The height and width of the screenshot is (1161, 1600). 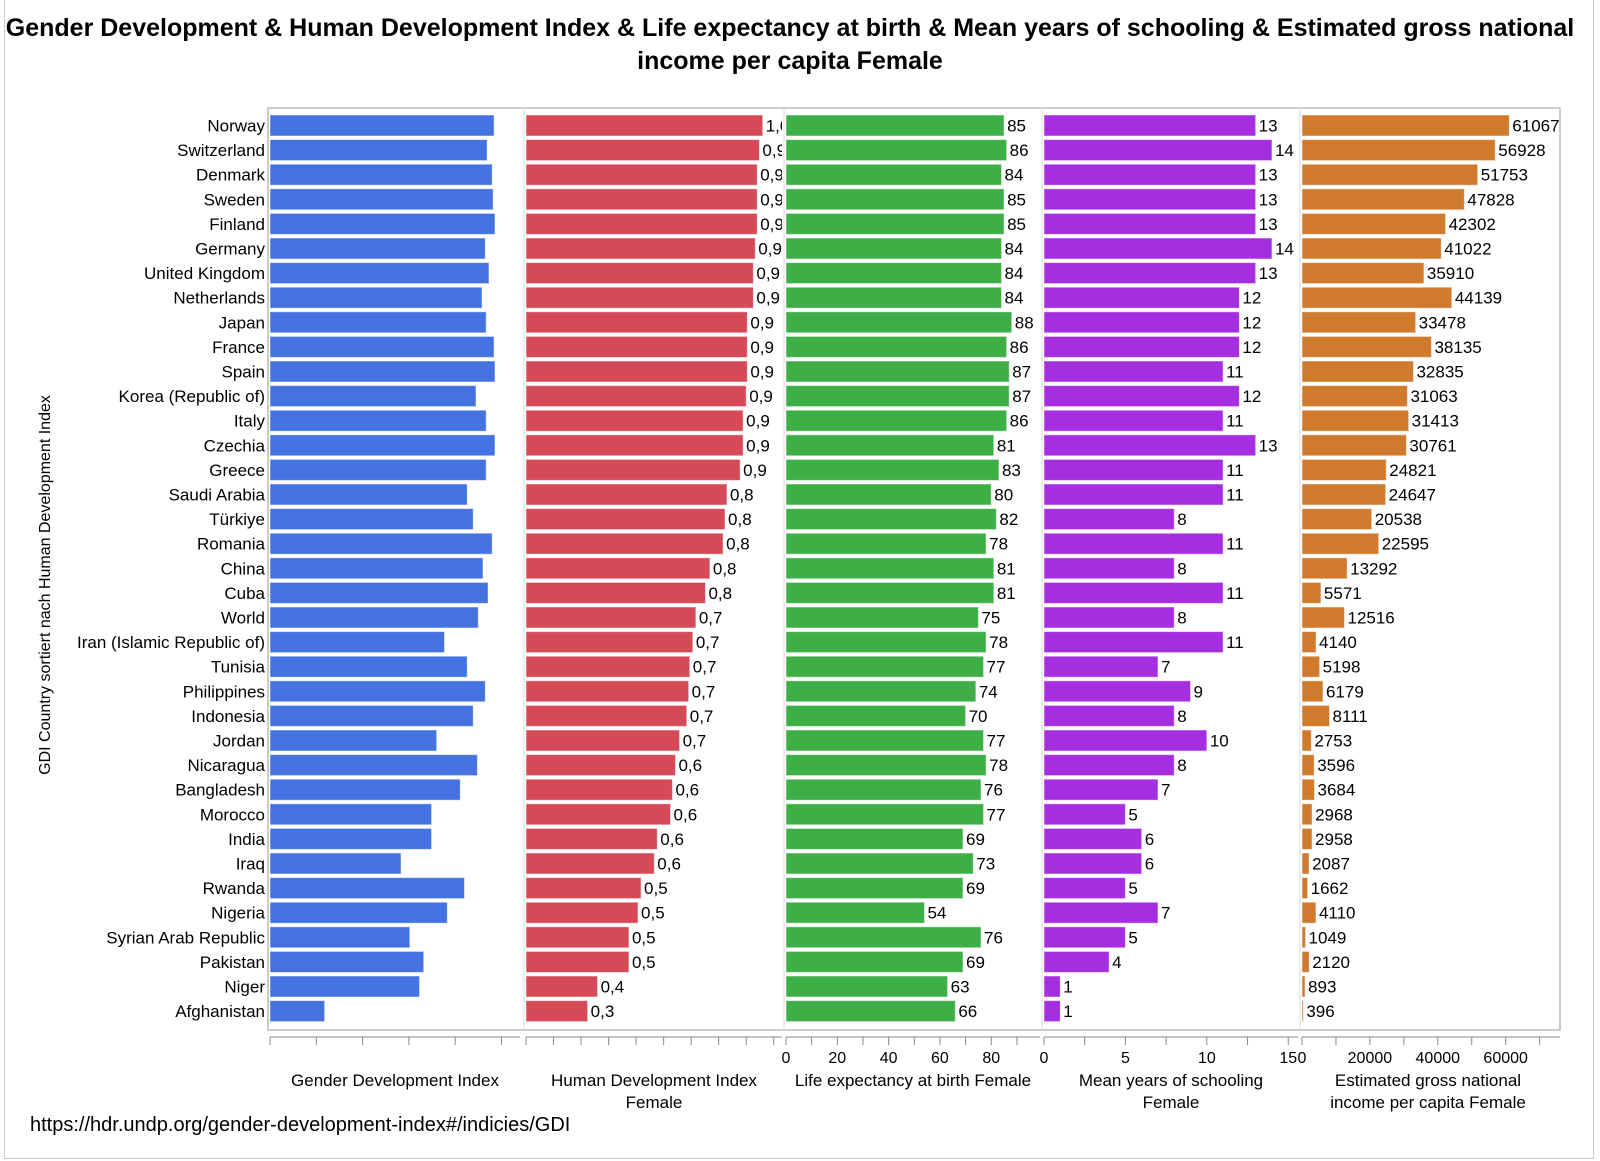 I want to click on value-label: 0,4, so click(x=613, y=987).